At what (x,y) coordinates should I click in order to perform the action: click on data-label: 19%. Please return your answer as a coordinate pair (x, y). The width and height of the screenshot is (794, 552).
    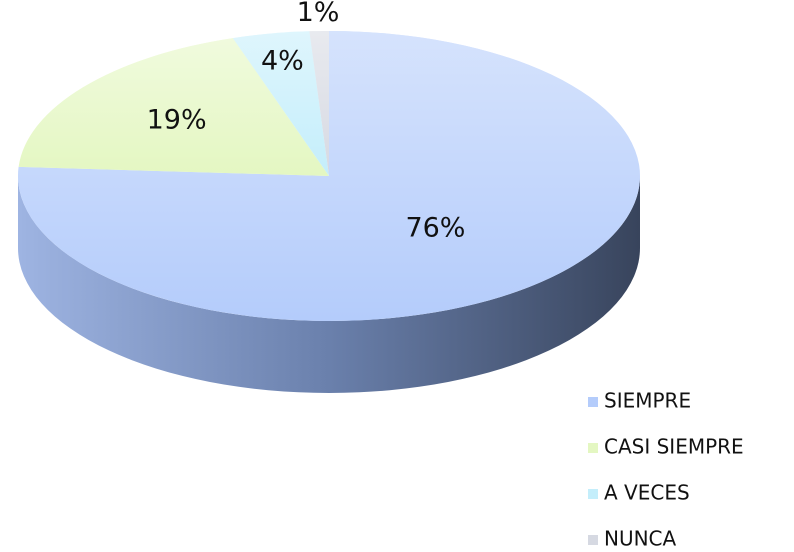
    Looking at the image, I should click on (177, 119).